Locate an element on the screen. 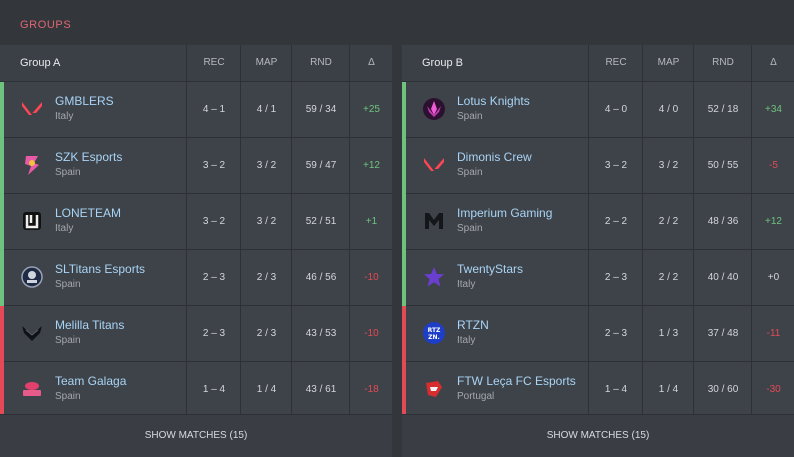  rounds-value: 52 / 51 is located at coordinates (320, 221).